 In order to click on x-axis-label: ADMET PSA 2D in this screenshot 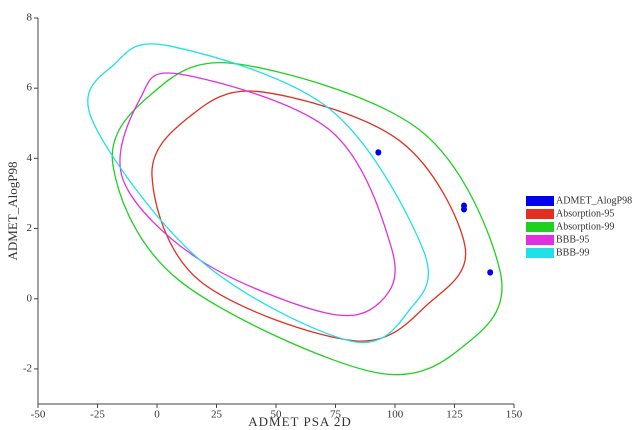, I will do `click(300, 421)`.